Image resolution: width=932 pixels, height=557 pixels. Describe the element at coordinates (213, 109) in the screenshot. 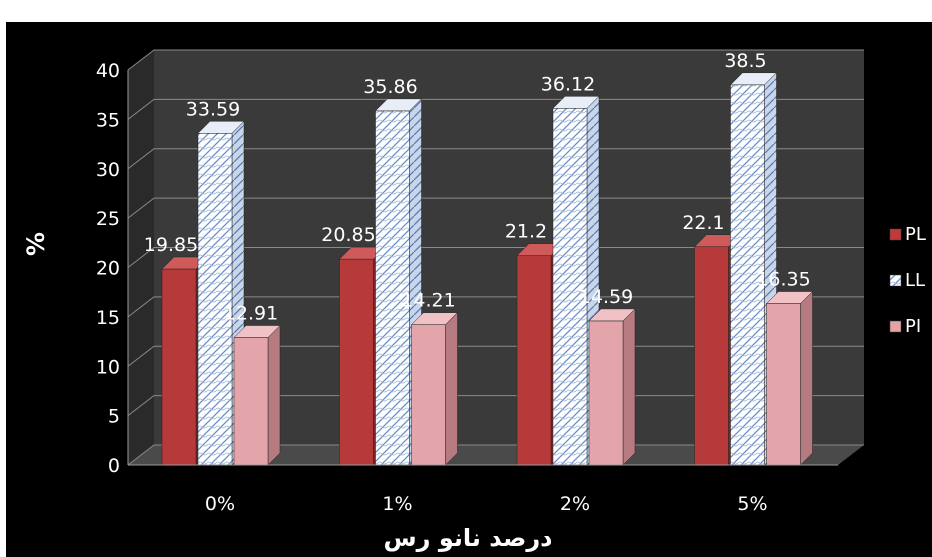

I see `data-label: 33.59` at that location.